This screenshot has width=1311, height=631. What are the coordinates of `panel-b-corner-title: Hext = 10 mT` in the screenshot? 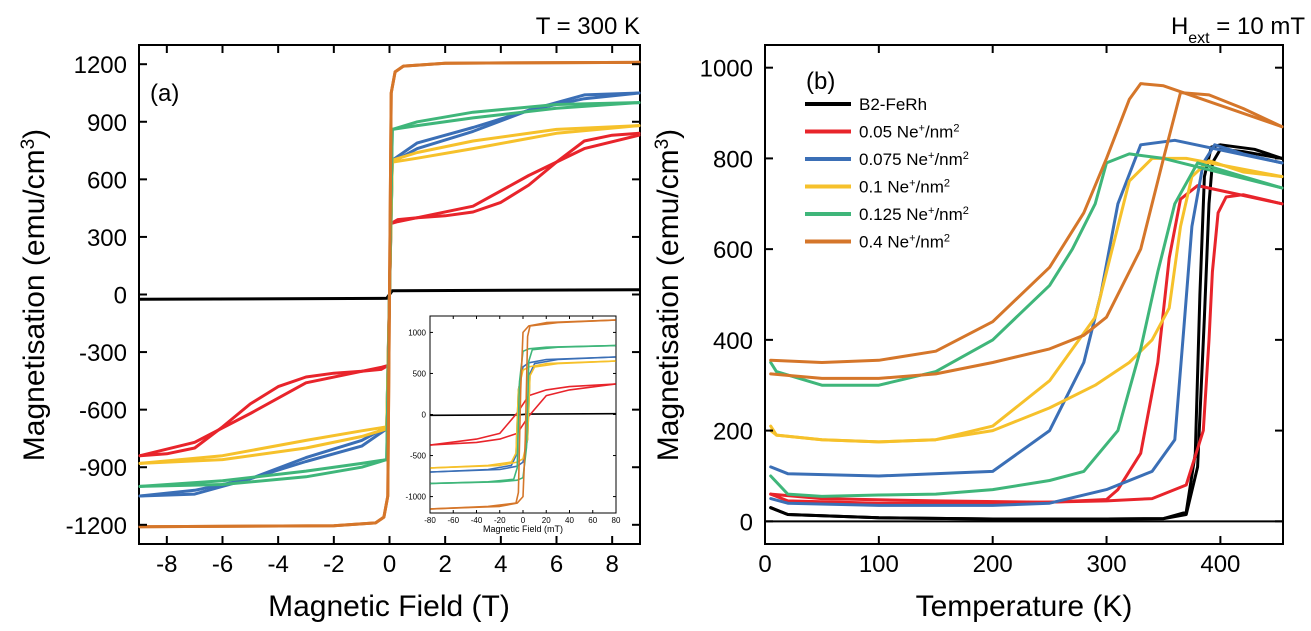 It's located at (1238, 30).